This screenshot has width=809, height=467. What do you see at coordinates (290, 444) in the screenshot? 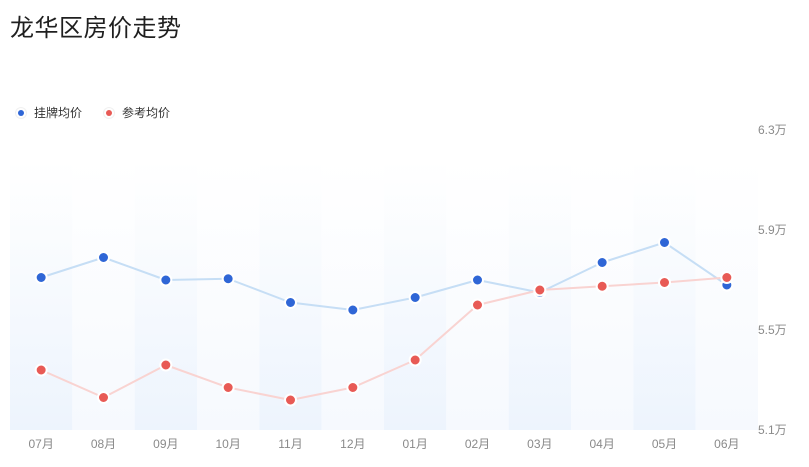
I see `x-tick-label: 11月` at bounding box center [290, 444].